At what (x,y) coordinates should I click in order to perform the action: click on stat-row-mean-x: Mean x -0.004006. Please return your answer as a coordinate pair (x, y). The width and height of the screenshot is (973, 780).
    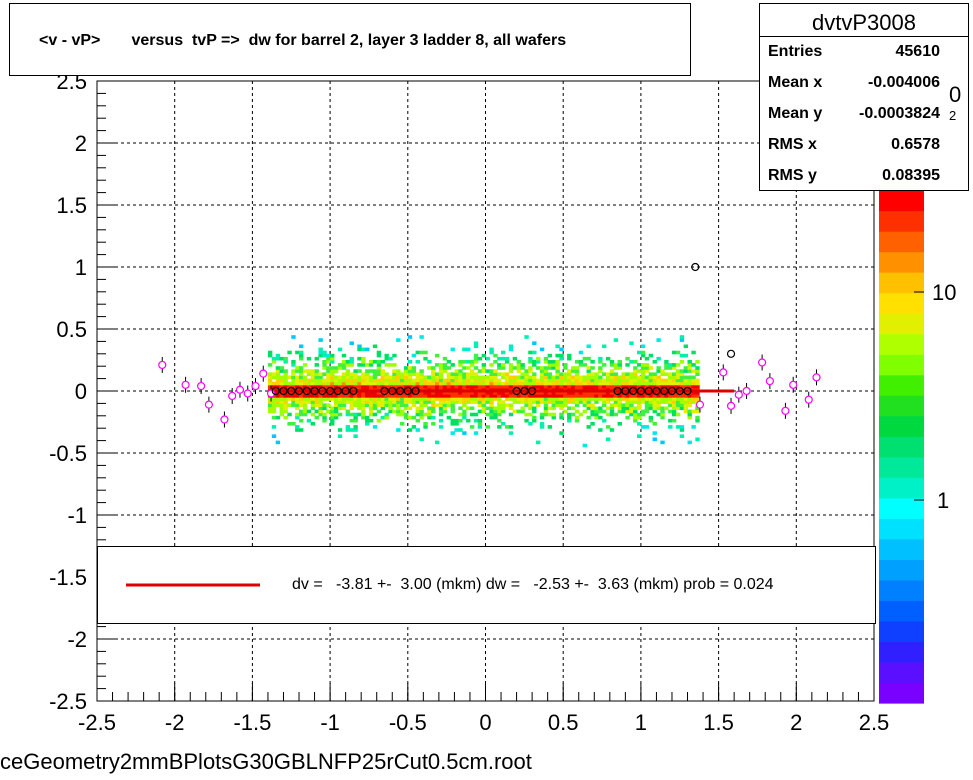
    Looking at the image, I should click on (864, 83).